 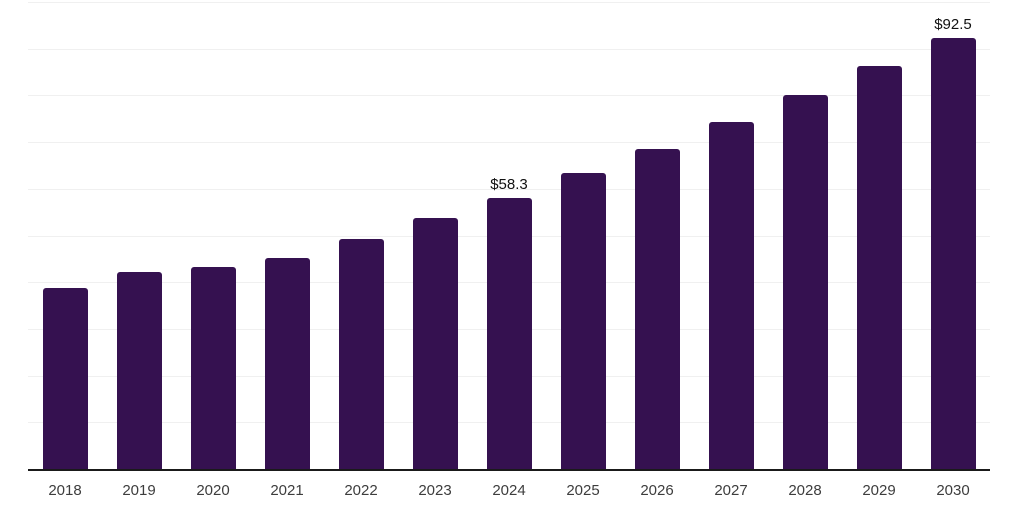 I want to click on x-tick-2022: 2022, so click(x=361, y=490).